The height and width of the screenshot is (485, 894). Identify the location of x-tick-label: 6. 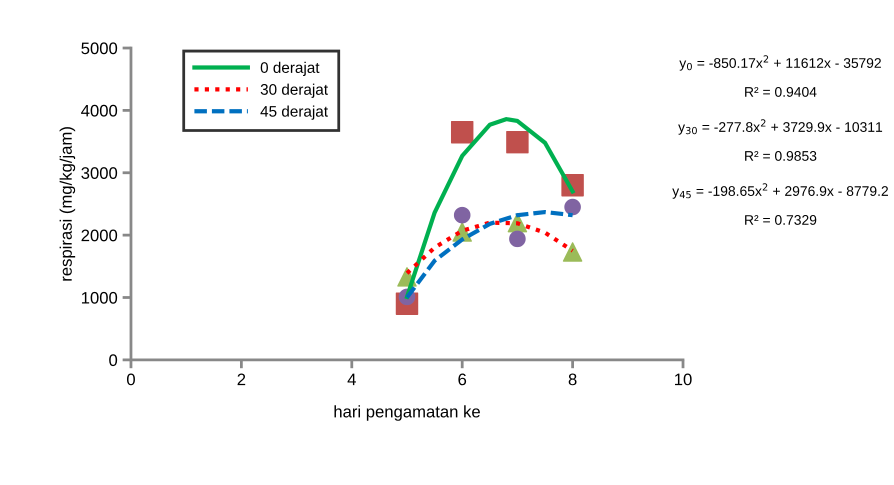
(462, 380).